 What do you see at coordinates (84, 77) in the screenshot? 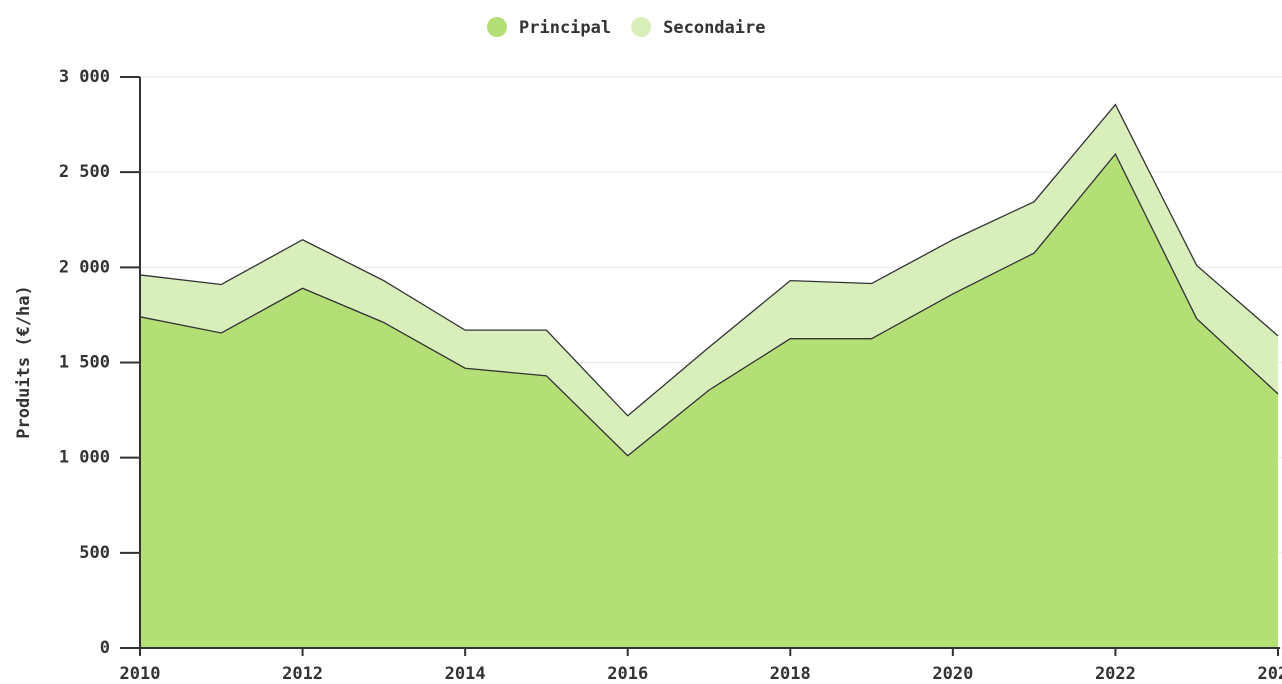
I see `y-tick-label: 3 000` at bounding box center [84, 77].